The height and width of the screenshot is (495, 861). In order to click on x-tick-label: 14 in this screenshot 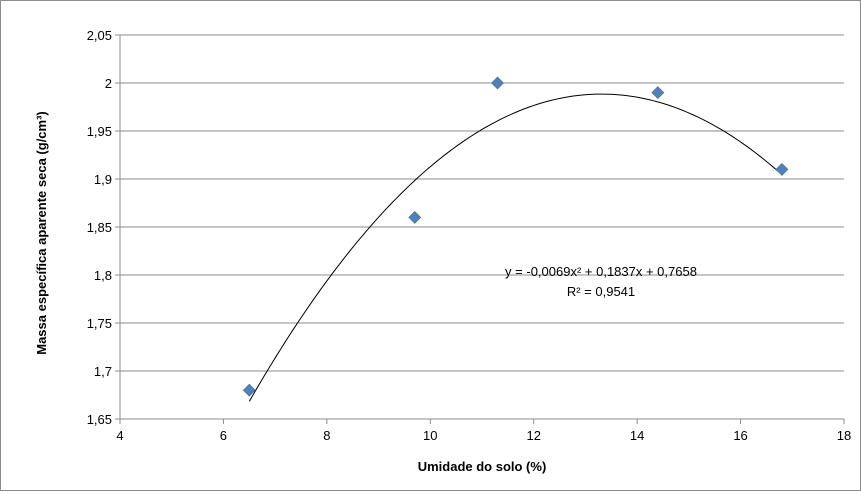, I will do `click(637, 435)`.